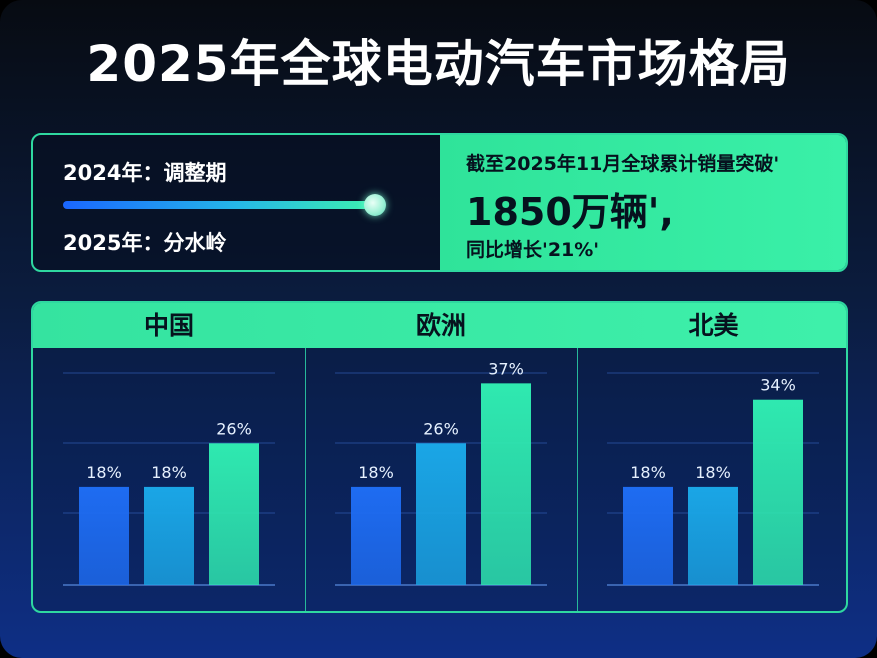 This screenshot has width=877, height=658. What do you see at coordinates (145, 243) in the screenshot?
I see `timeline-2025: 2025年：分水岭` at bounding box center [145, 243].